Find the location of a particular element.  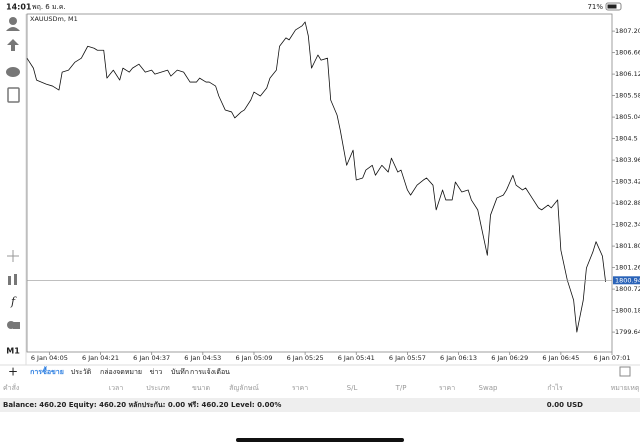

x-tick-label: 6 Jan 04:05 is located at coordinates (49, 358).